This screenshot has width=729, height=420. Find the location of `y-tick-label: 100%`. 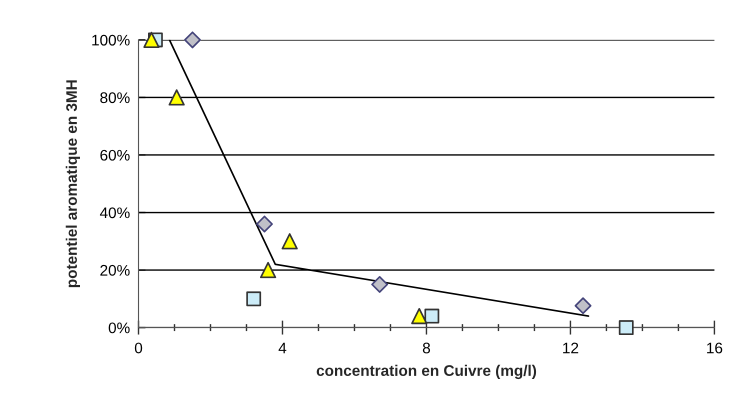

y-tick-label: 100% is located at coordinates (111, 40).